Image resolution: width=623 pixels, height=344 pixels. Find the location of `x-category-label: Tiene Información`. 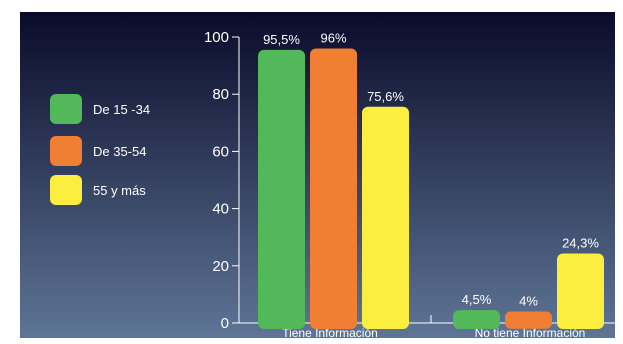

x-category-label: Tiene Información is located at coordinates (330, 332).